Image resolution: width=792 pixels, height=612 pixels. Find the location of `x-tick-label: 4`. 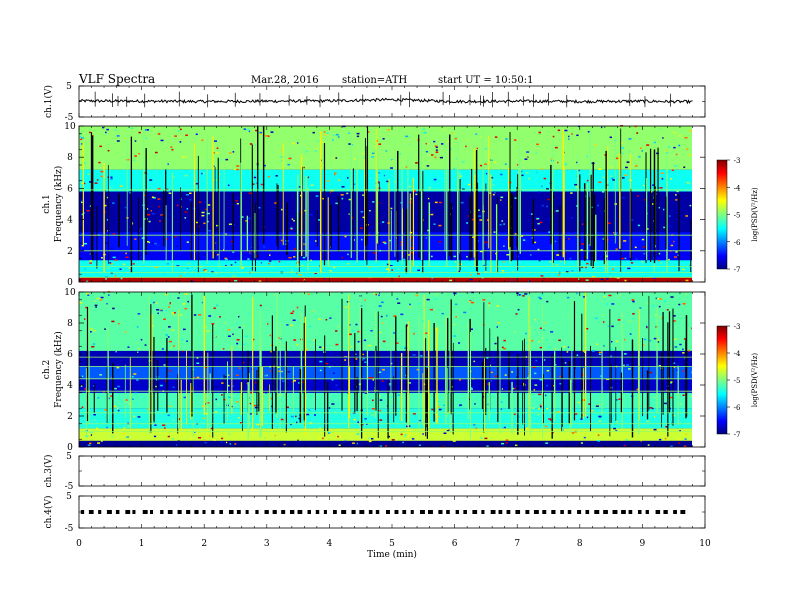

x-tick-label: 4 is located at coordinates (330, 544).